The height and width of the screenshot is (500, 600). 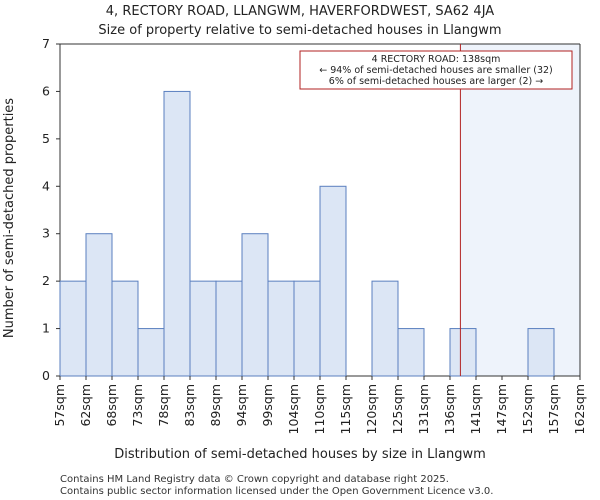 I want to click on x-tick-label: 152sqm, so click(x=527, y=409).